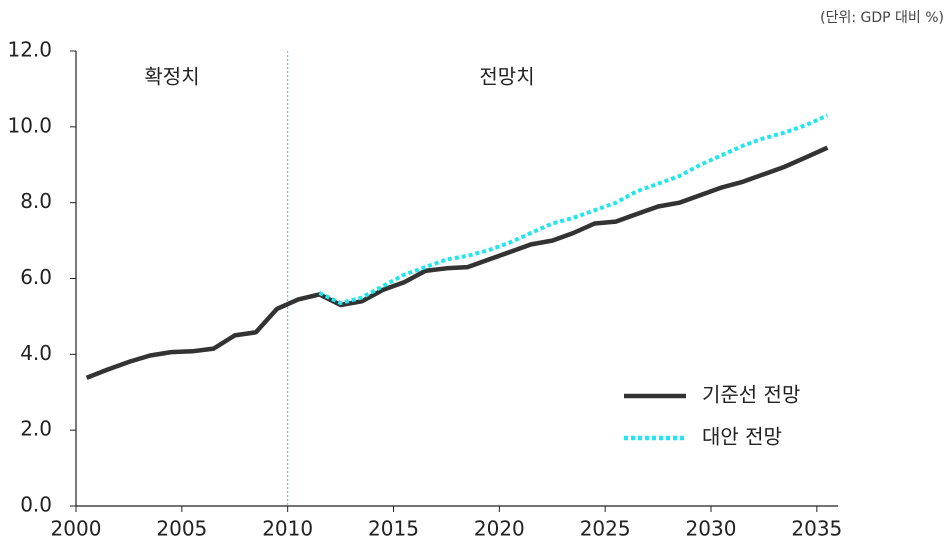 The width and height of the screenshot is (952, 554). What do you see at coordinates (29, 50) in the screenshot?
I see `y-tick-label: 12.0` at bounding box center [29, 50].